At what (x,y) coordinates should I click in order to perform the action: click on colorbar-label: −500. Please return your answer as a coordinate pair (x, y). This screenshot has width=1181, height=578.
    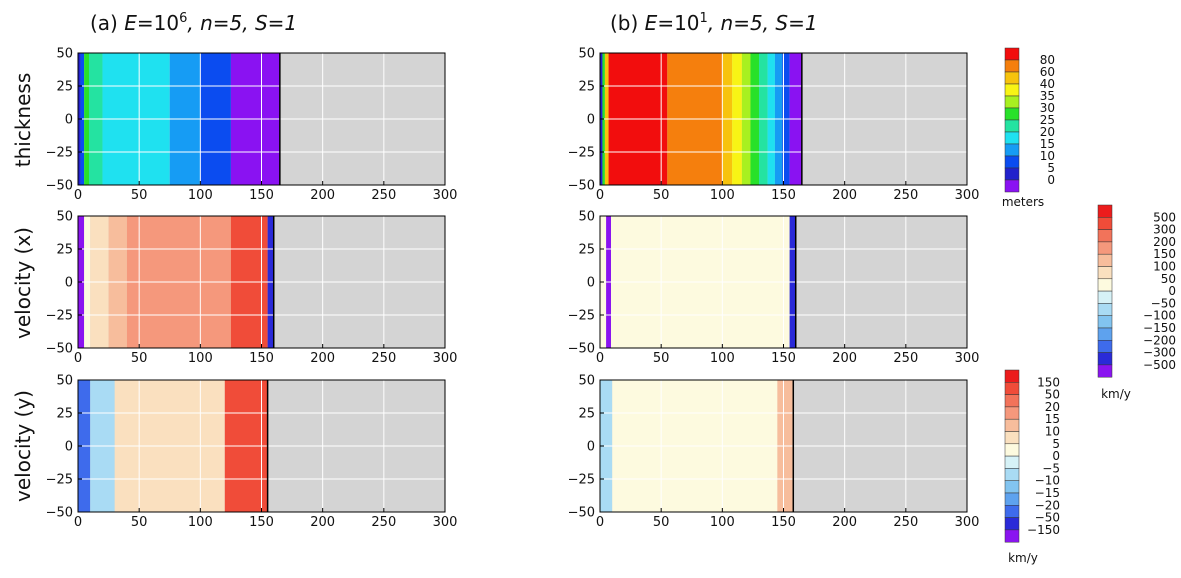
    Looking at the image, I should click on (1159, 365).